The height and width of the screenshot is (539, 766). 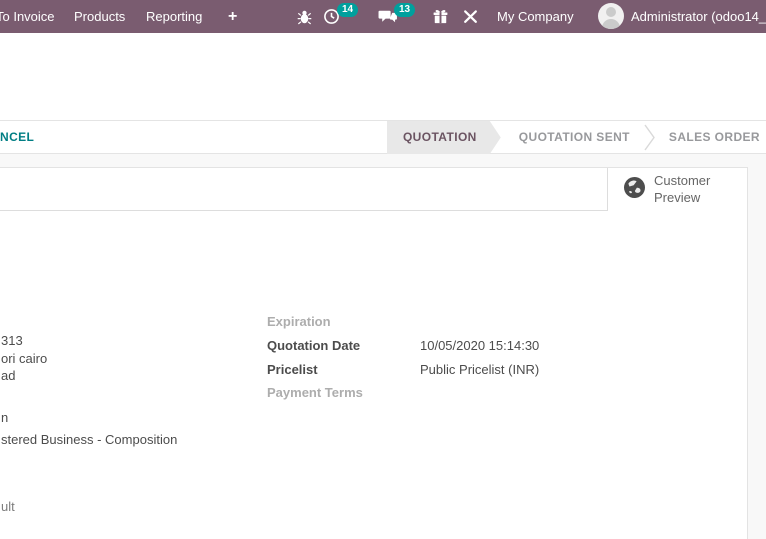 I want to click on customer-preview-label: Customer Preview, so click(x=682, y=189).